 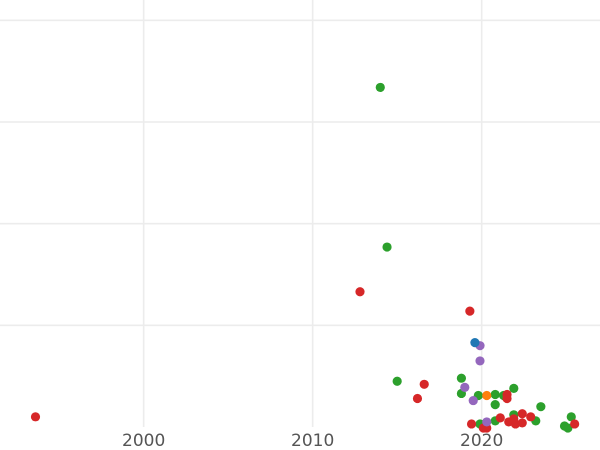 I want to click on x-tick-label: 2000, so click(x=143, y=440).